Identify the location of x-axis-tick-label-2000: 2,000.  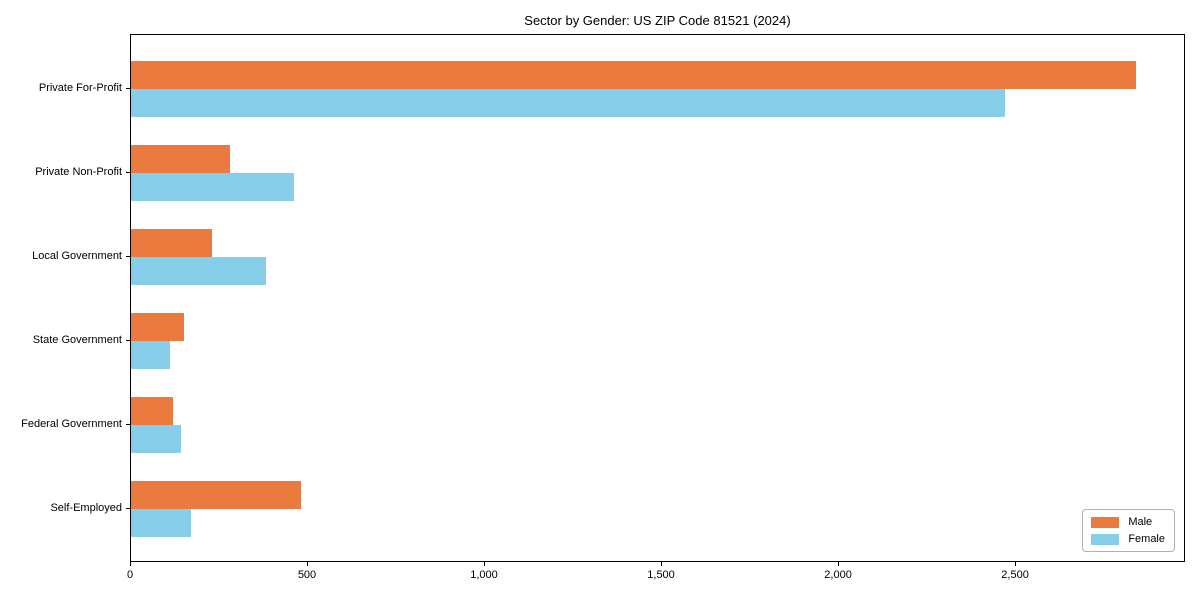
(838, 575).